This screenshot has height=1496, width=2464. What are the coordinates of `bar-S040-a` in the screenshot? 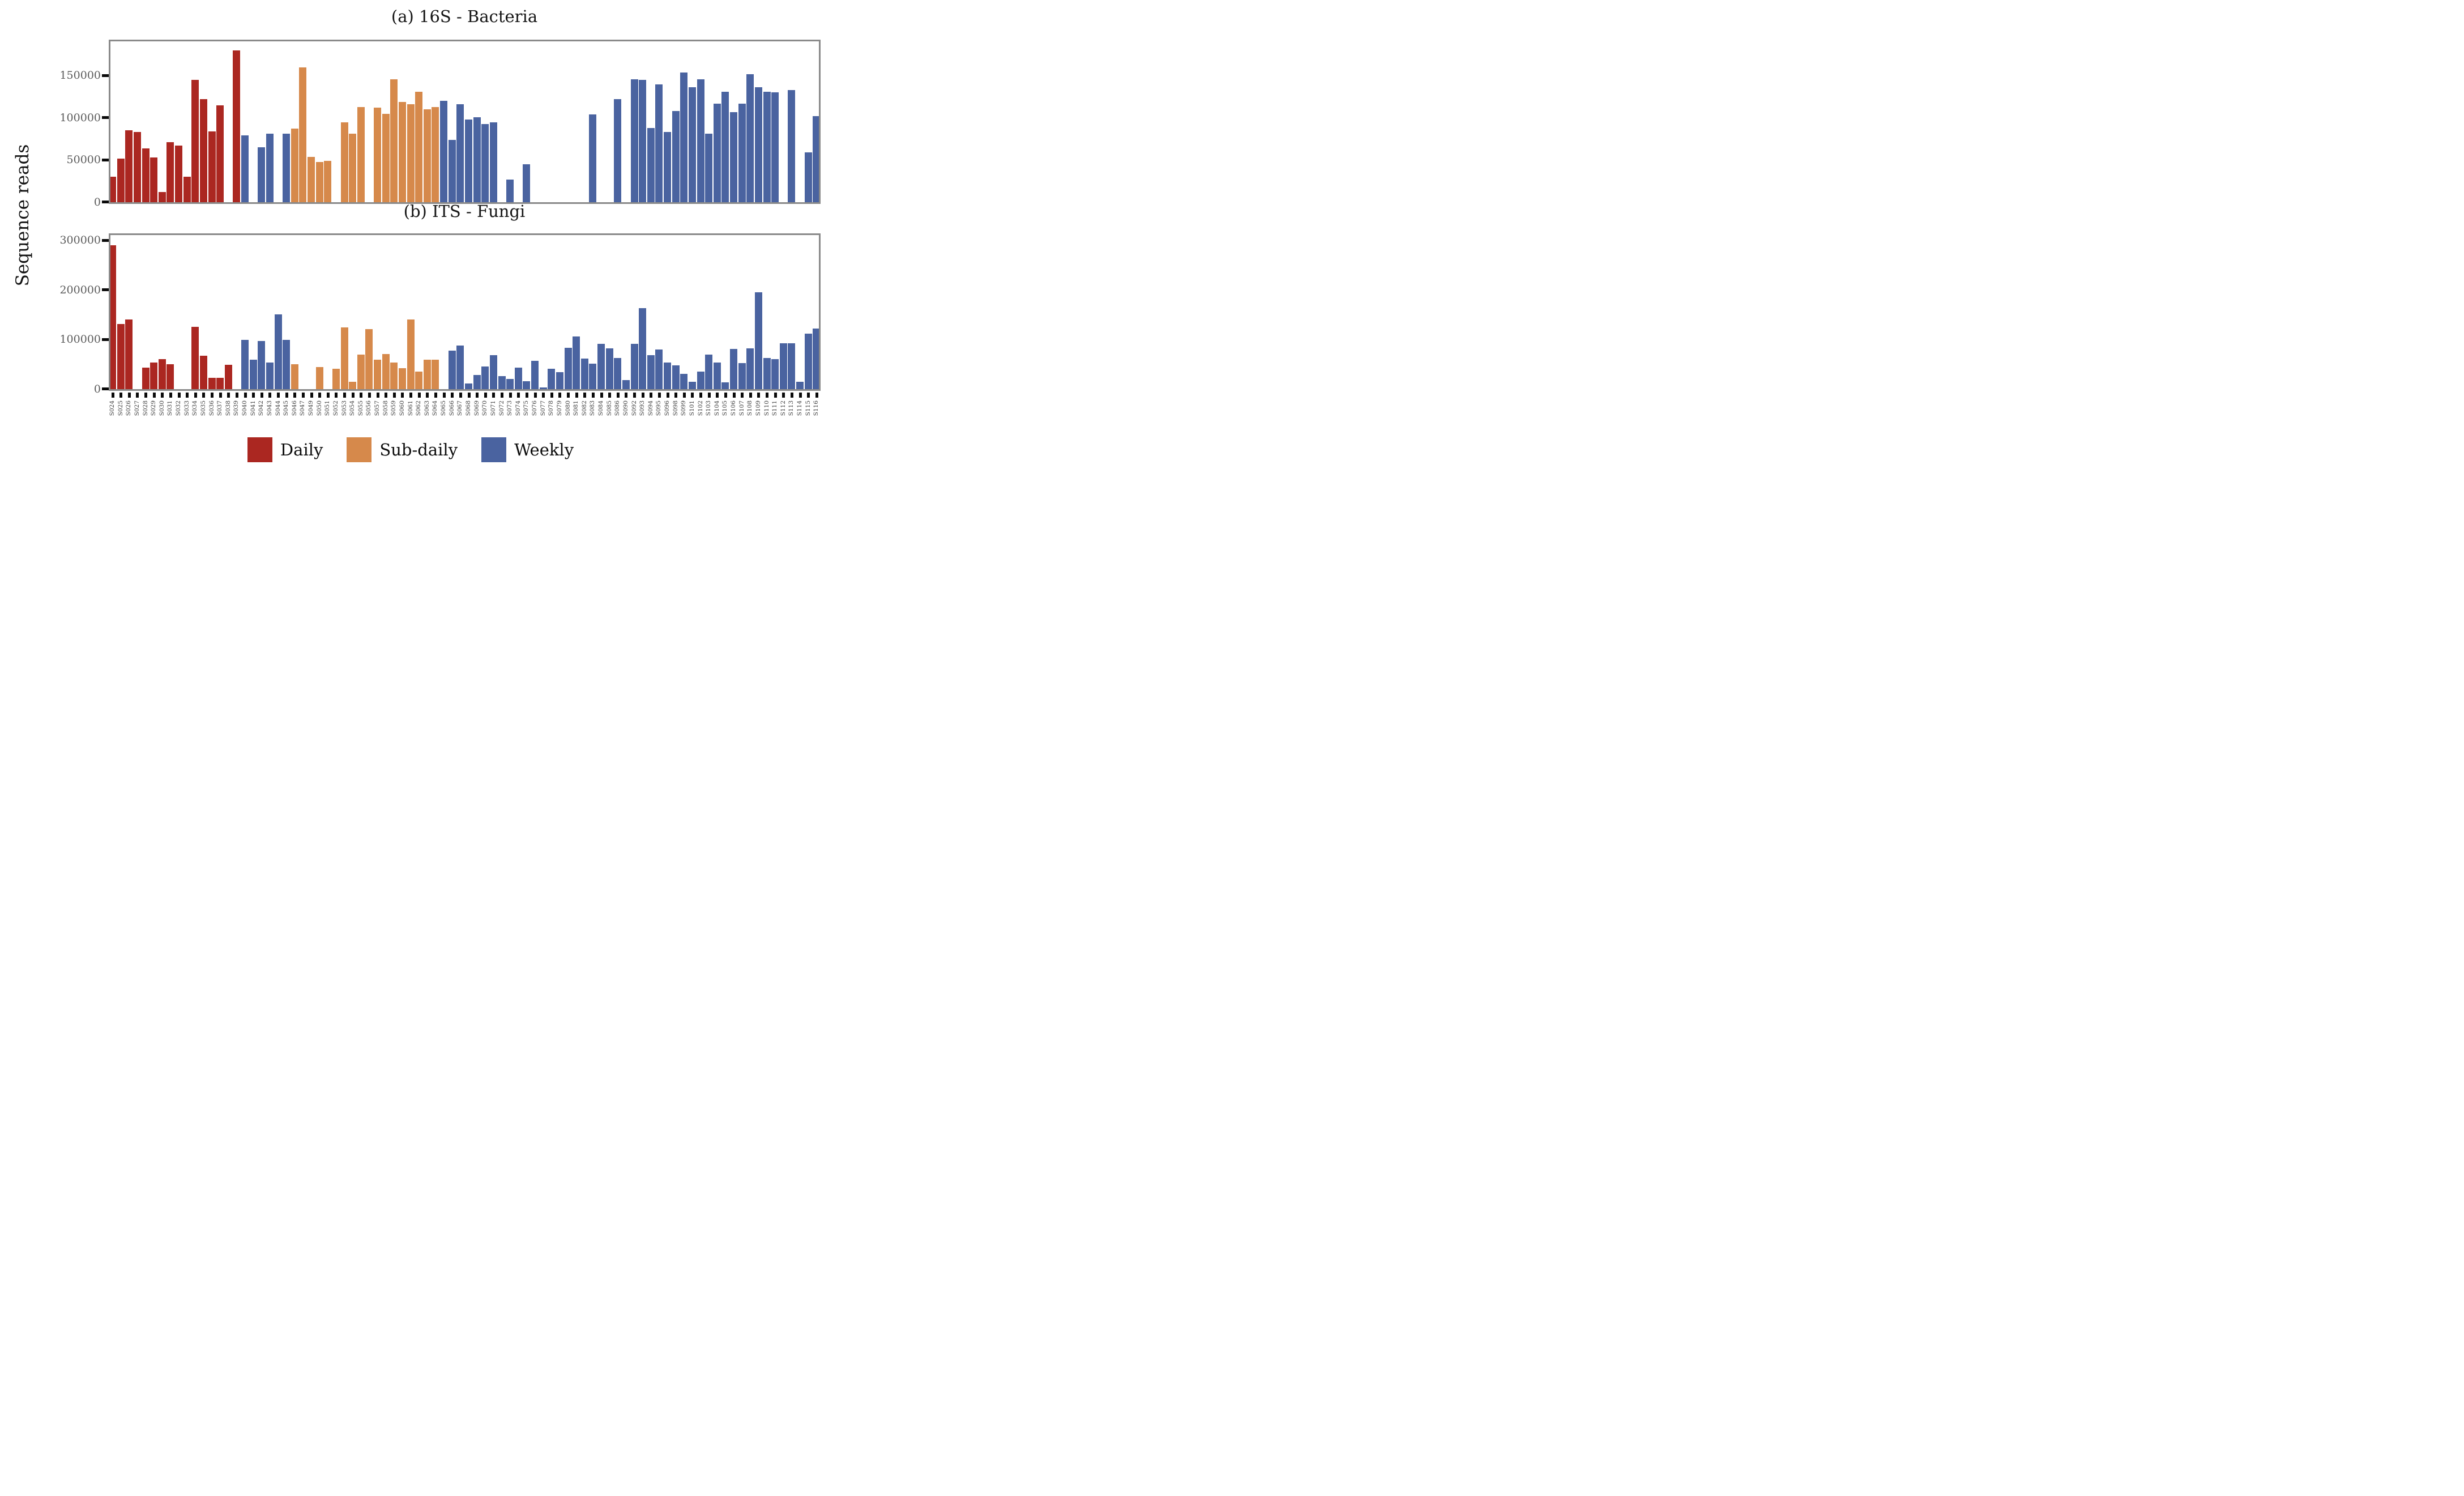 It's located at (245, 168).